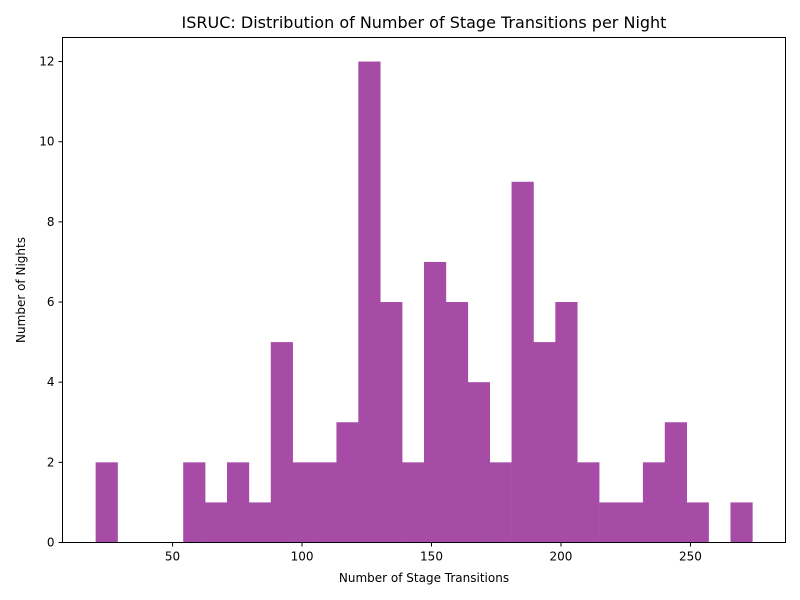 The width and height of the screenshot is (800, 600). I want to click on x-axis-label: Number of Stage Transitions, so click(424, 578).